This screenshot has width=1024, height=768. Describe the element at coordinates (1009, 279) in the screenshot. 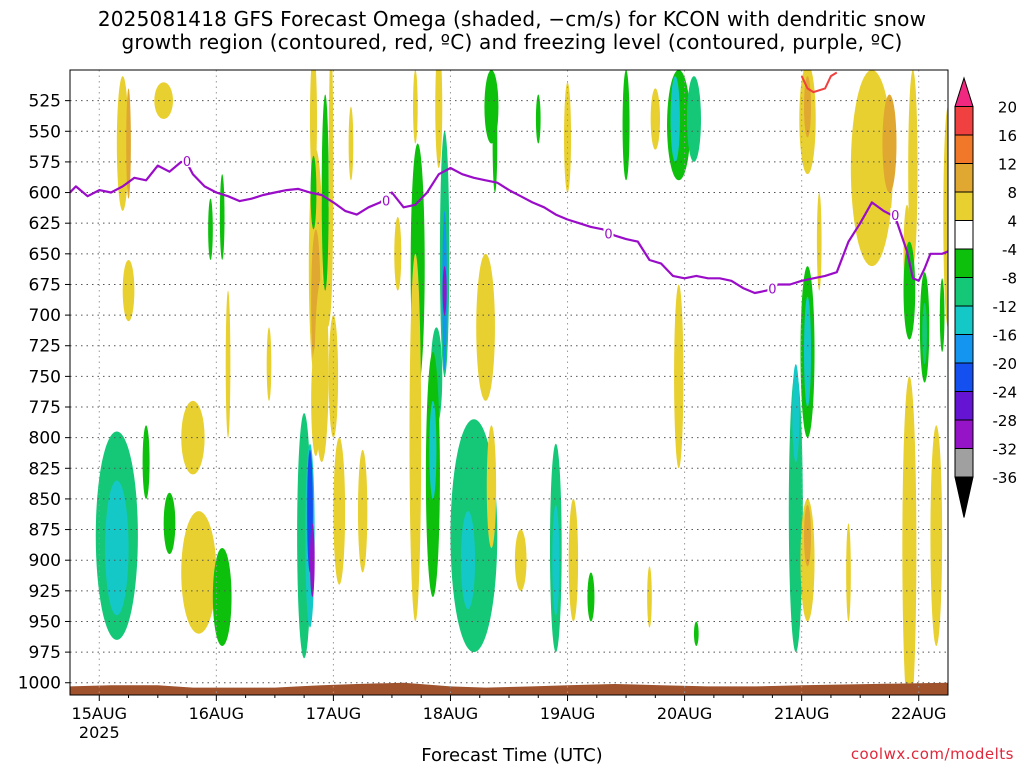

I see `colorbar-label: -8` at that location.